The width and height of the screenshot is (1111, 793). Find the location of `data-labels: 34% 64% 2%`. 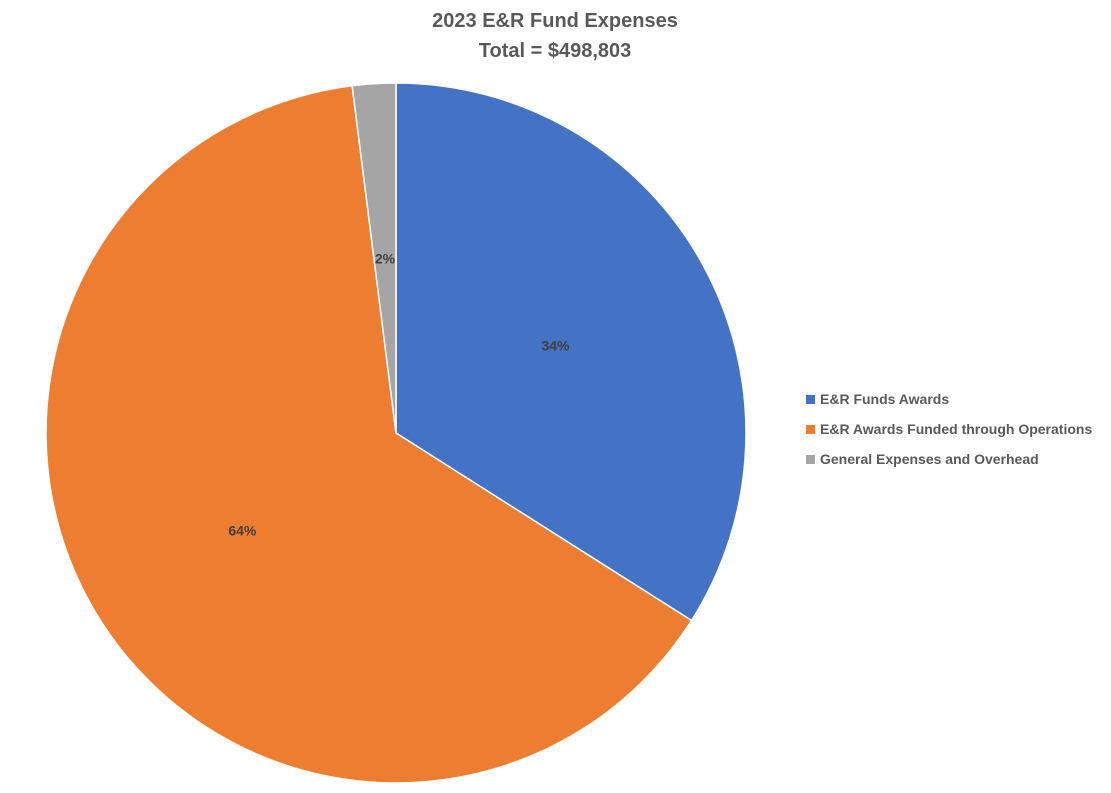

data-labels: 34% 64% 2% is located at coordinates (399, 394).